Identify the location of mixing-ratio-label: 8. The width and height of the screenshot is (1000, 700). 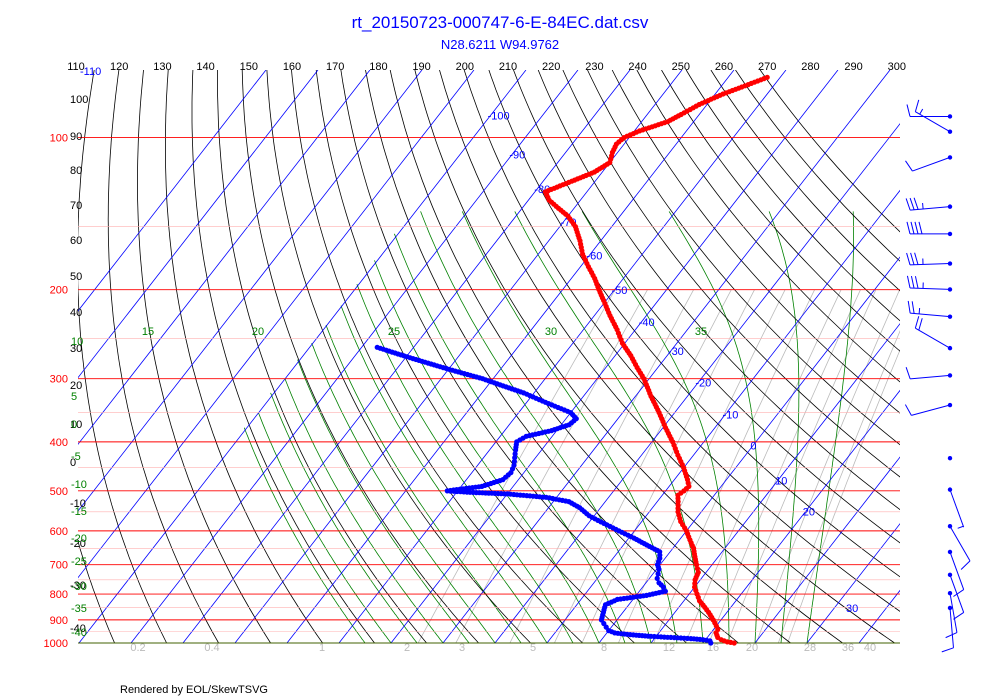
(604, 648).